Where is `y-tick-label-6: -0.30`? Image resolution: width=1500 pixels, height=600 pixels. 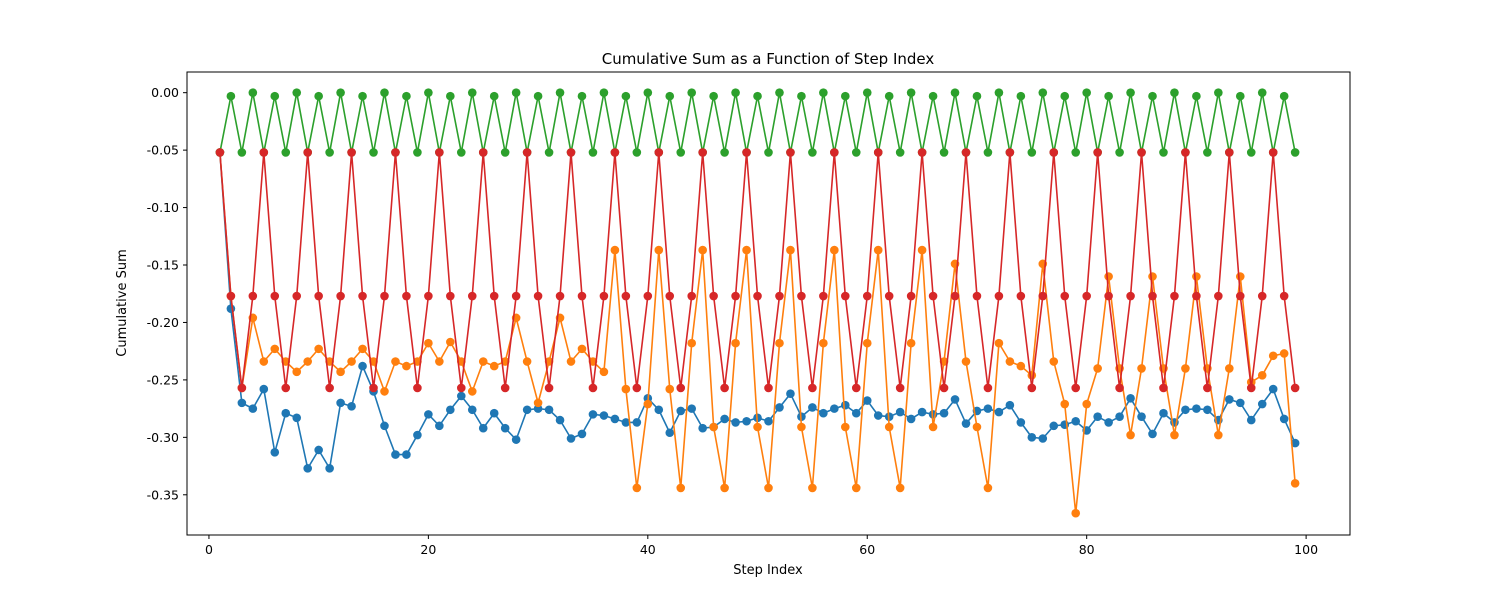 y-tick-label-6: -0.30 is located at coordinates (163, 437).